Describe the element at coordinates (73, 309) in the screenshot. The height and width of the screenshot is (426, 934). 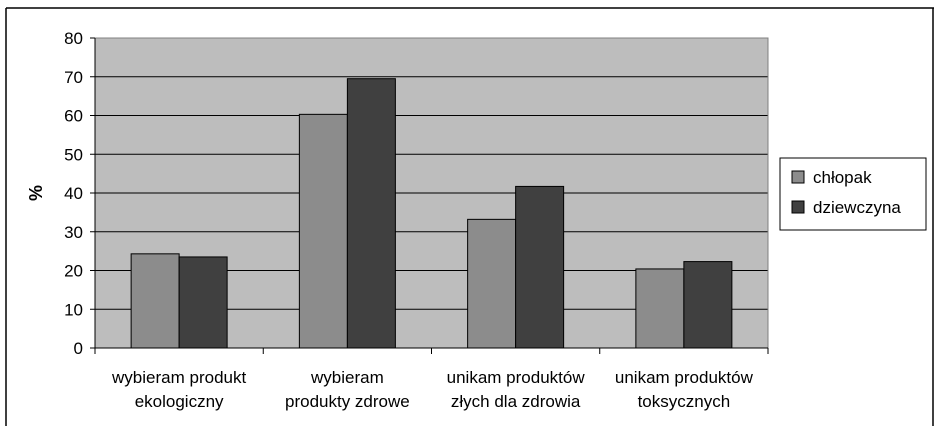
I see `y-tick-label: 10` at that location.